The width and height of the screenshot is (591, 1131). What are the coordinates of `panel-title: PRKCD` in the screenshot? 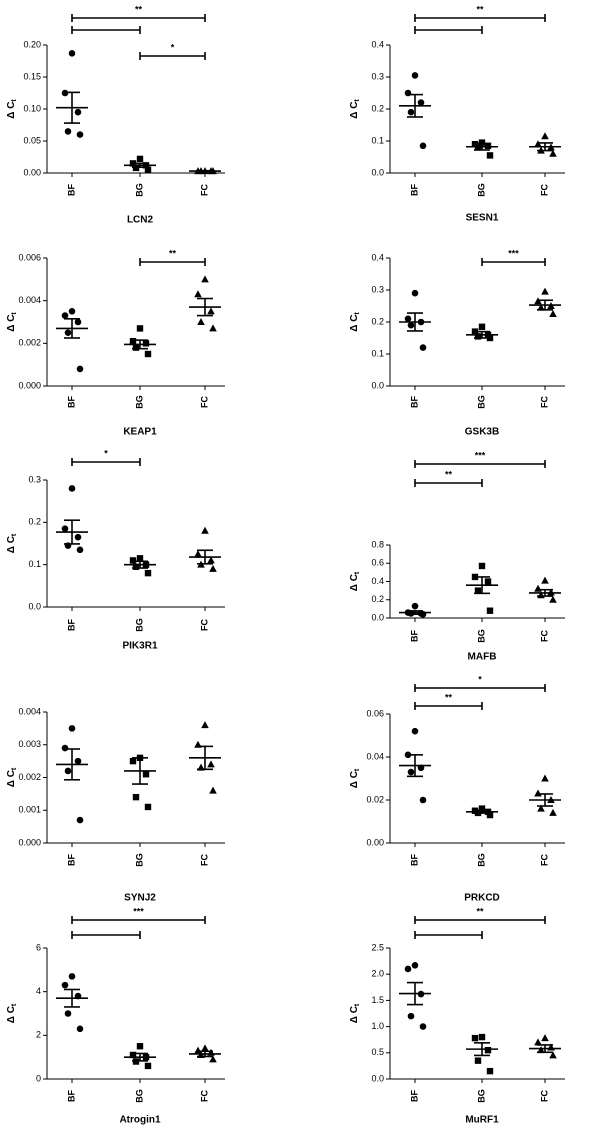 It's located at (482, 898).